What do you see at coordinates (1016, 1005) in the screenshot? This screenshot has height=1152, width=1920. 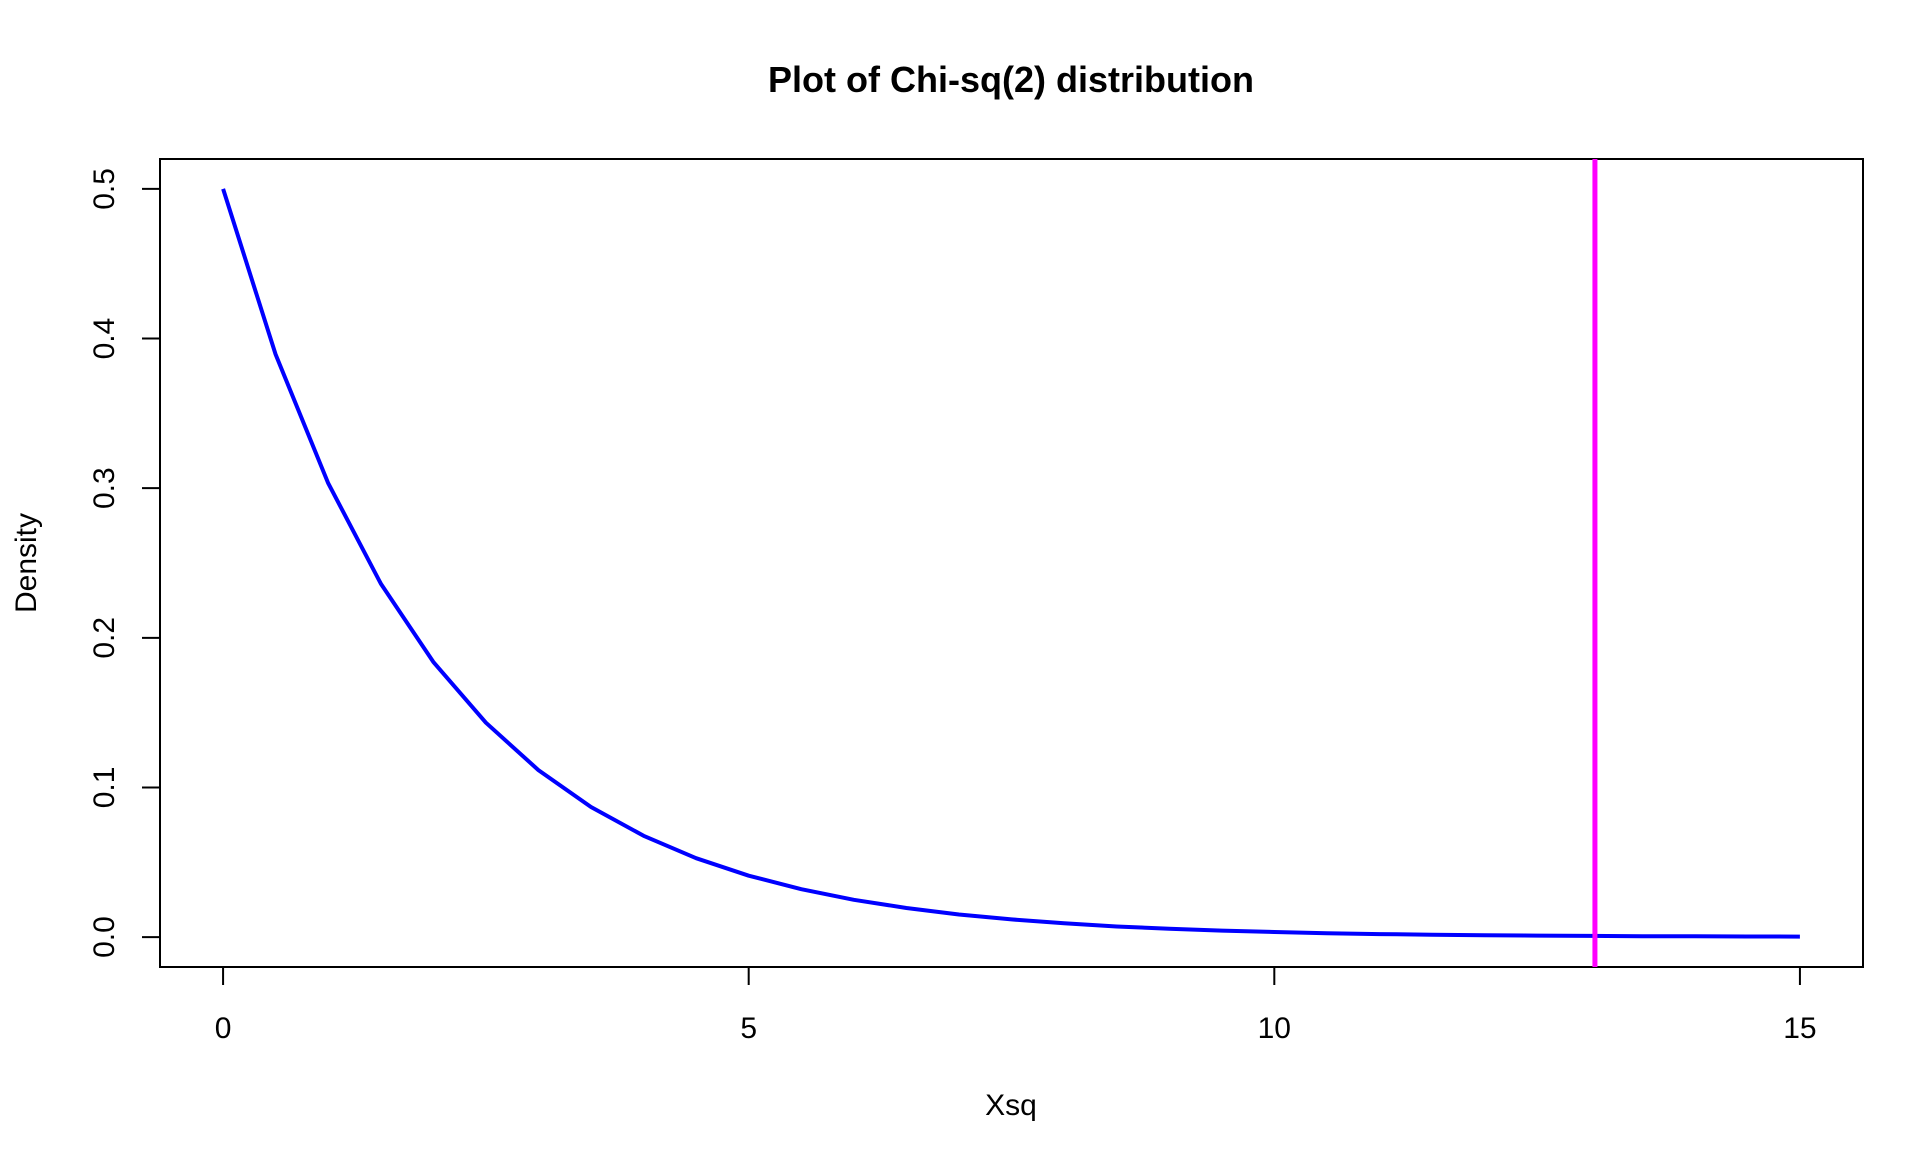 I see `x-axis: 0 5 10 15` at bounding box center [1016, 1005].